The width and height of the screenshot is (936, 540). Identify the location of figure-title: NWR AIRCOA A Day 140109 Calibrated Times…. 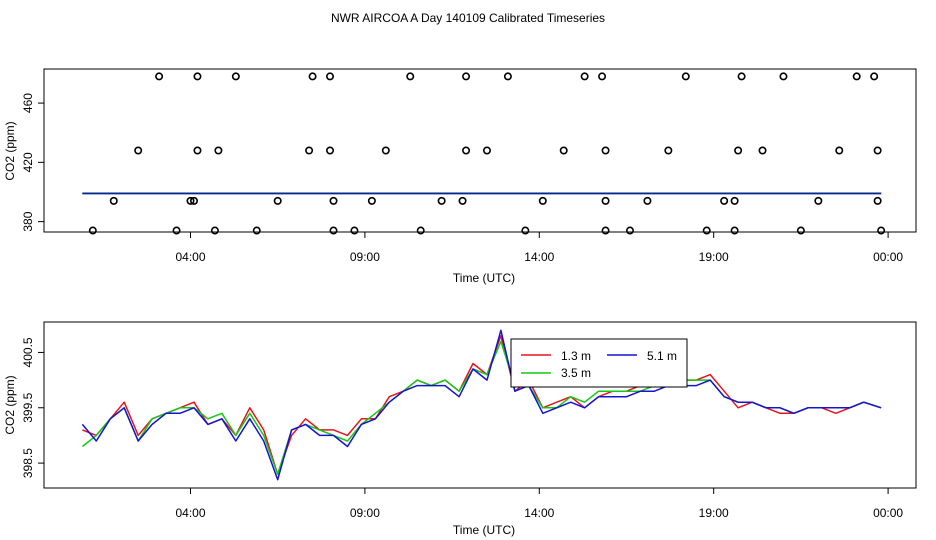
(468, 18).